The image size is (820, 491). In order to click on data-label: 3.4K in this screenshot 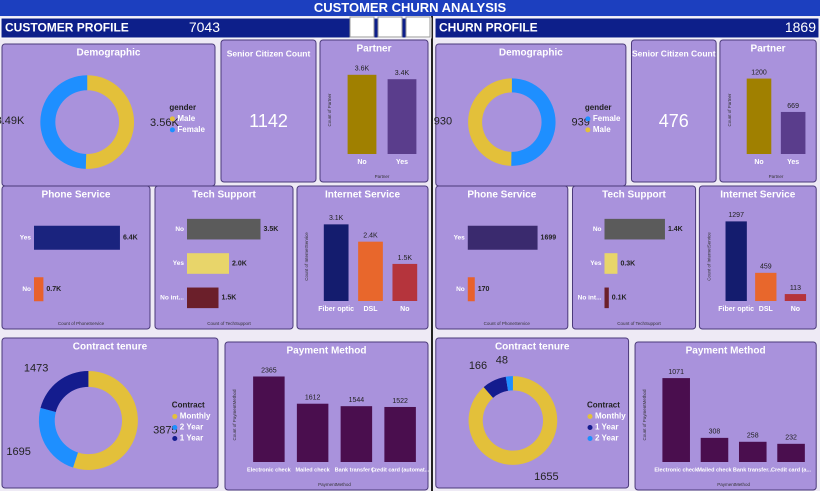, I will do `click(402, 73)`.